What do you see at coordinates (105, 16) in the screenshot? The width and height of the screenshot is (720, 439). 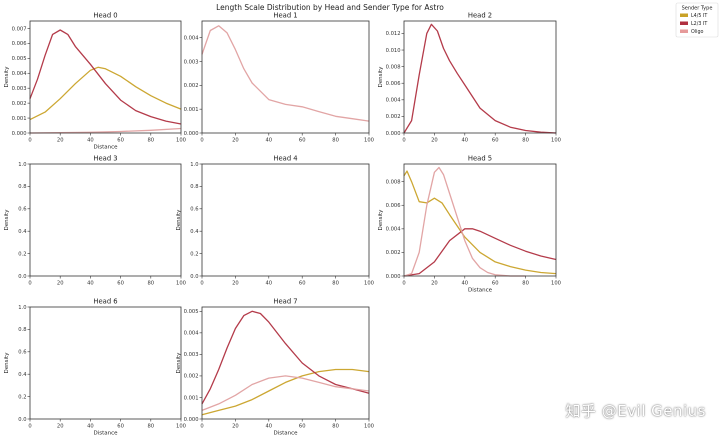 I see `panel-title: Head 0` at bounding box center [105, 16].